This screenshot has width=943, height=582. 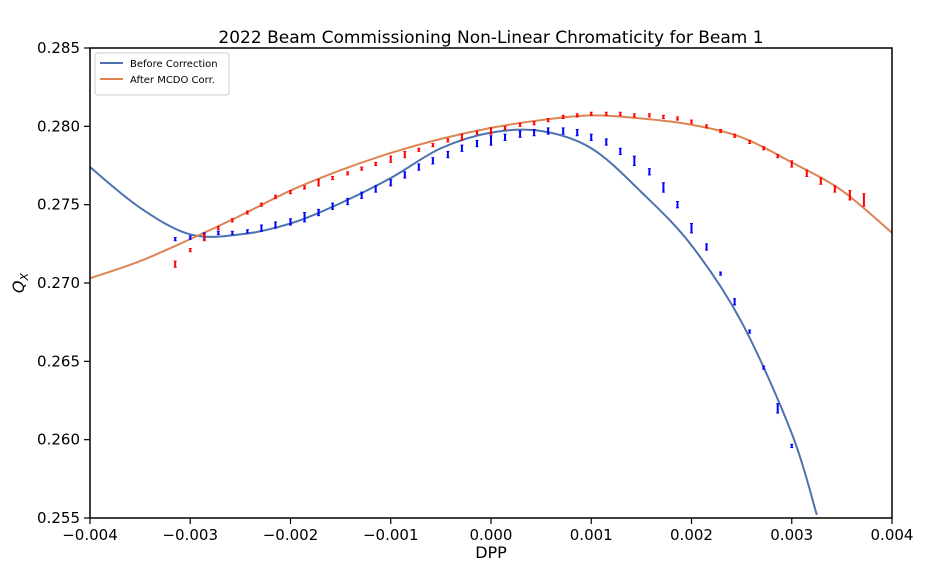 What do you see at coordinates (58, 283) in the screenshot?
I see `y-tick-label: 0.270` at bounding box center [58, 283].